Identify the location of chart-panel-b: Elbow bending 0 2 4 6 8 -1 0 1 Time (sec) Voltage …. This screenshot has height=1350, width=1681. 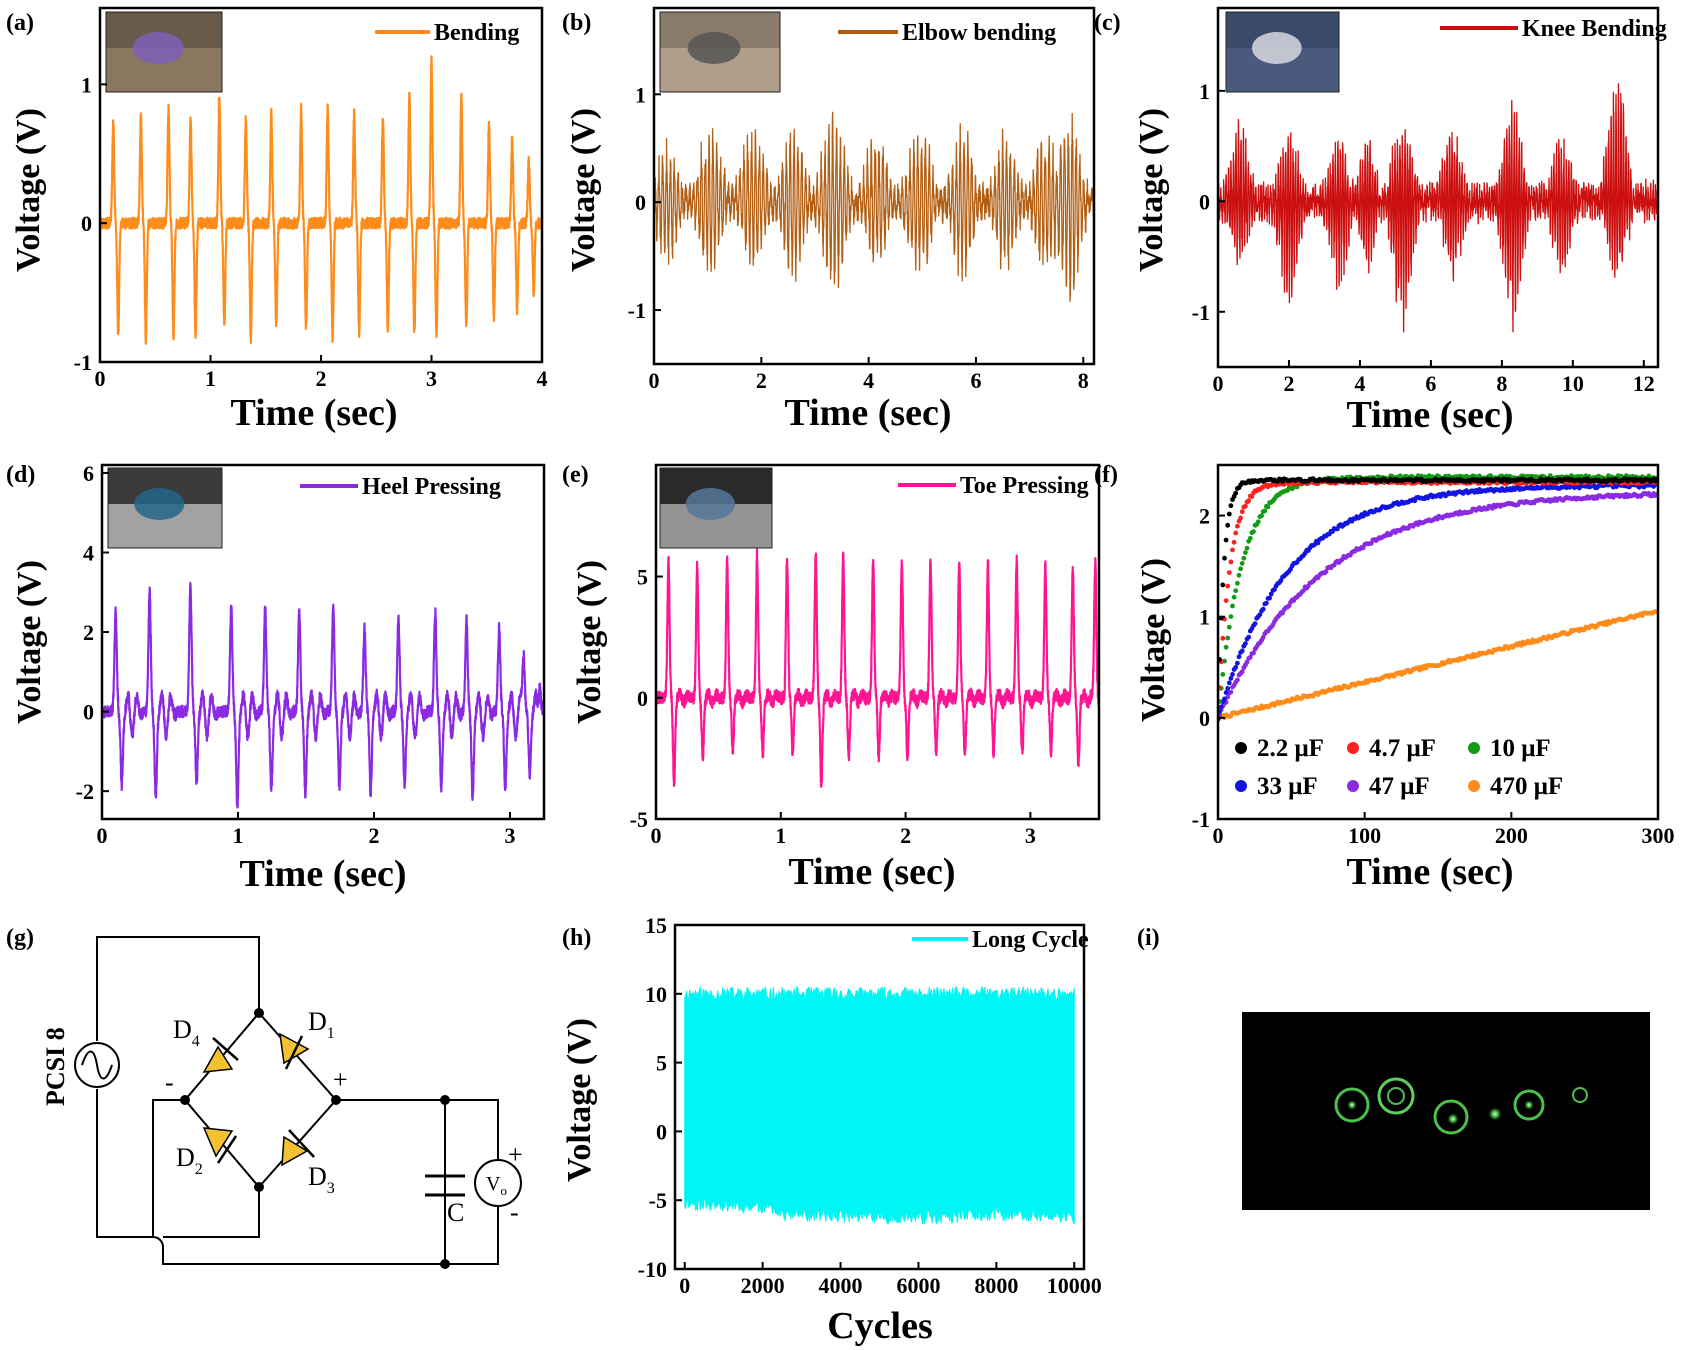
(829, 220).